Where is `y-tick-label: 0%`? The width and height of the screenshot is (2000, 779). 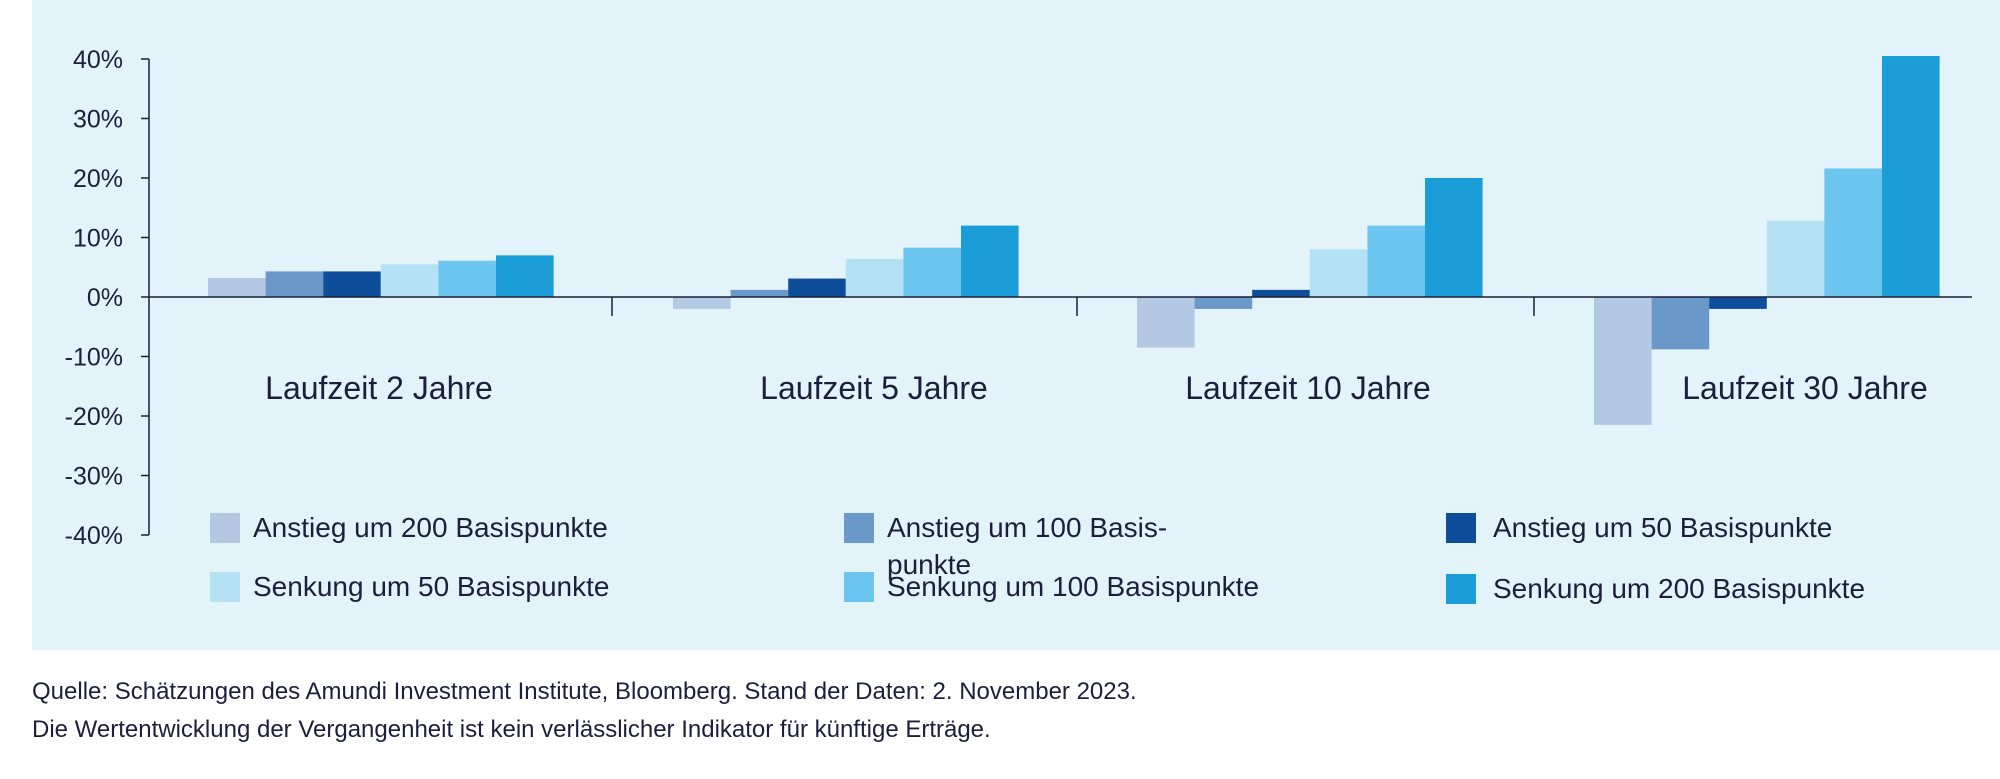 y-tick-label: 0% is located at coordinates (105, 298).